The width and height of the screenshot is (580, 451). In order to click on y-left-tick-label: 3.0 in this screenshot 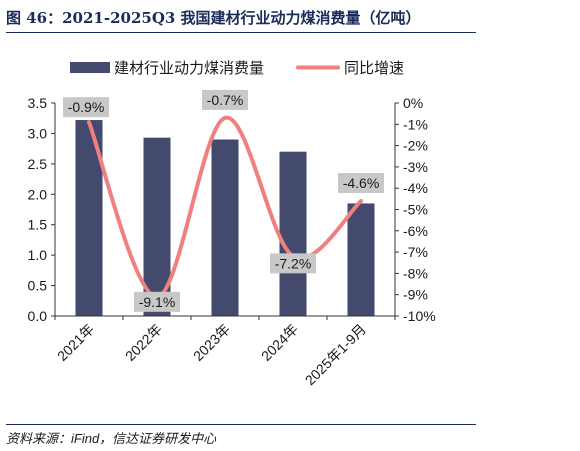, I will do `click(38, 133)`.